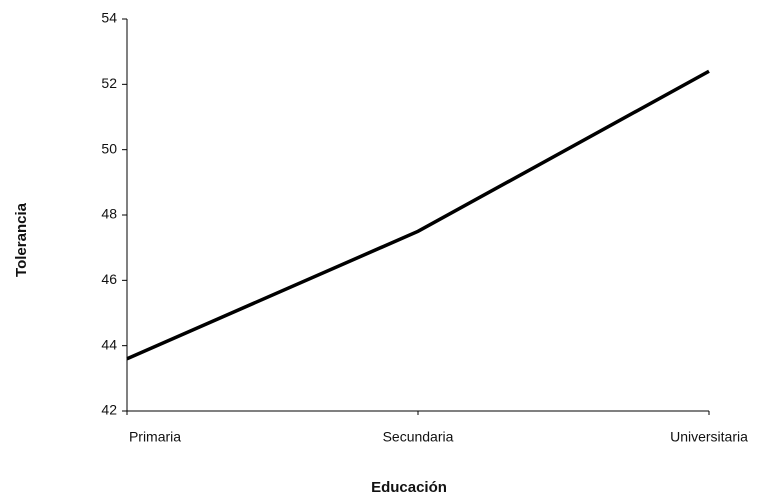  I want to click on y-tick-label: 44, so click(109, 344).